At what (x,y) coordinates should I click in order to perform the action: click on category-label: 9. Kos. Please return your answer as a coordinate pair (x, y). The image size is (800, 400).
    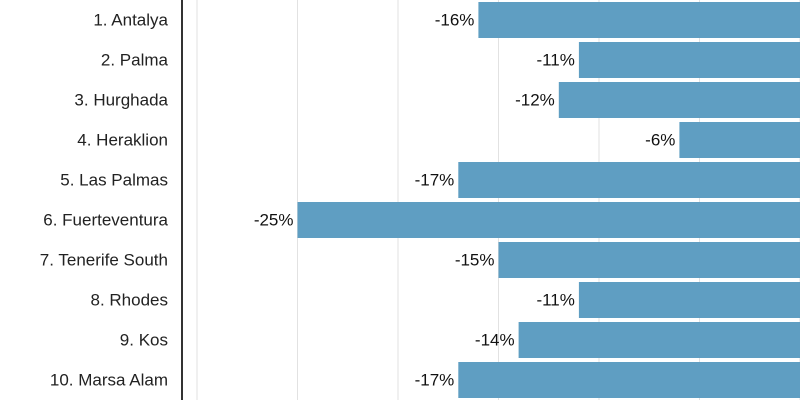
    Looking at the image, I should click on (144, 340).